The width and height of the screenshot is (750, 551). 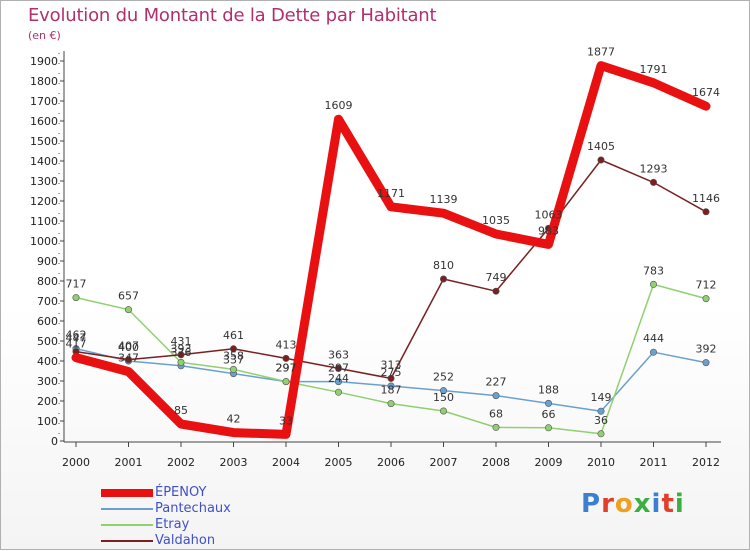 What do you see at coordinates (496, 382) in the screenshot?
I see `data-label: 227` at bounding box center [496, 382].